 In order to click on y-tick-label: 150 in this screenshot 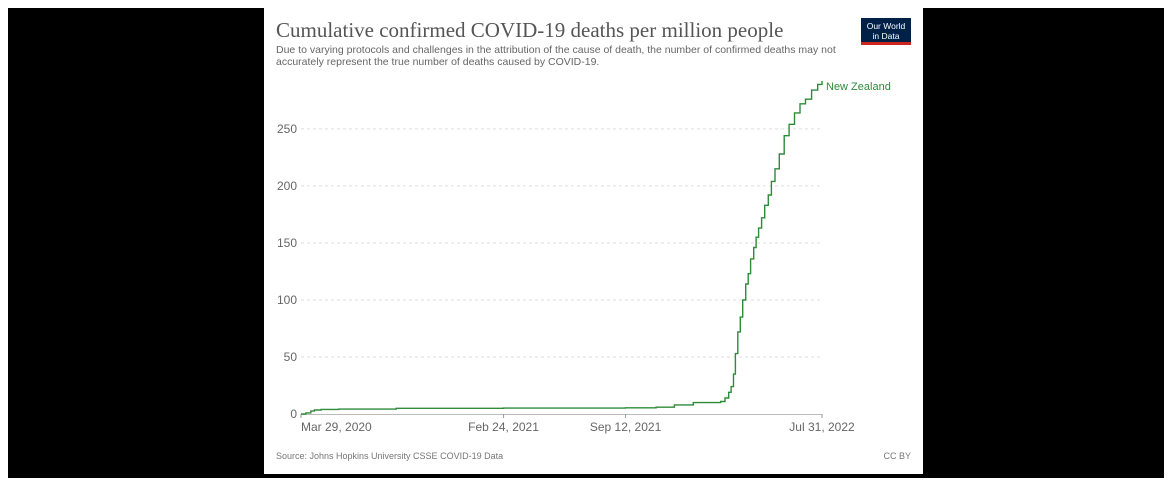, I will do `click(287, 243)`.